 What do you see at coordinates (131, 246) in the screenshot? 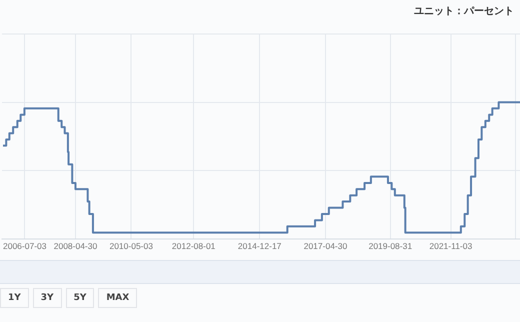
I see `x-tick-label: 2010-05-03` at bounding box center [131, 246].